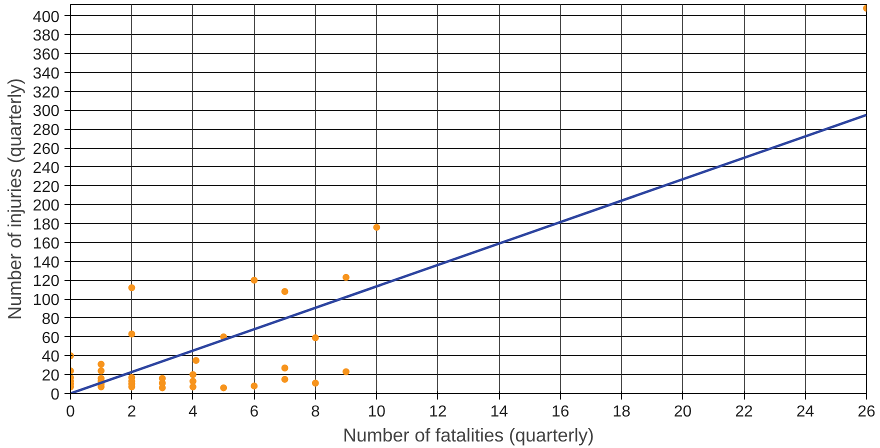 The image size is (880, 448). What do you see at coordinates (621, 412) in the screenshot?
I see `x-tick-label: 18` at bounding box center [621, 412].